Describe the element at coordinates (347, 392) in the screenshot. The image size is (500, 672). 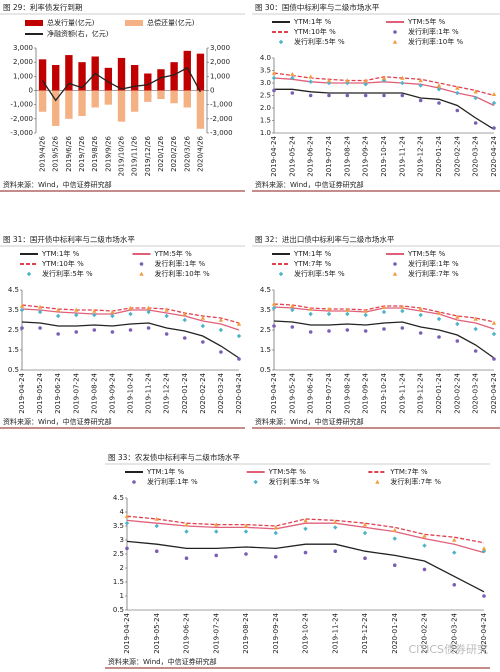
I see `x-tick-label: 2019-08-24` at that location.